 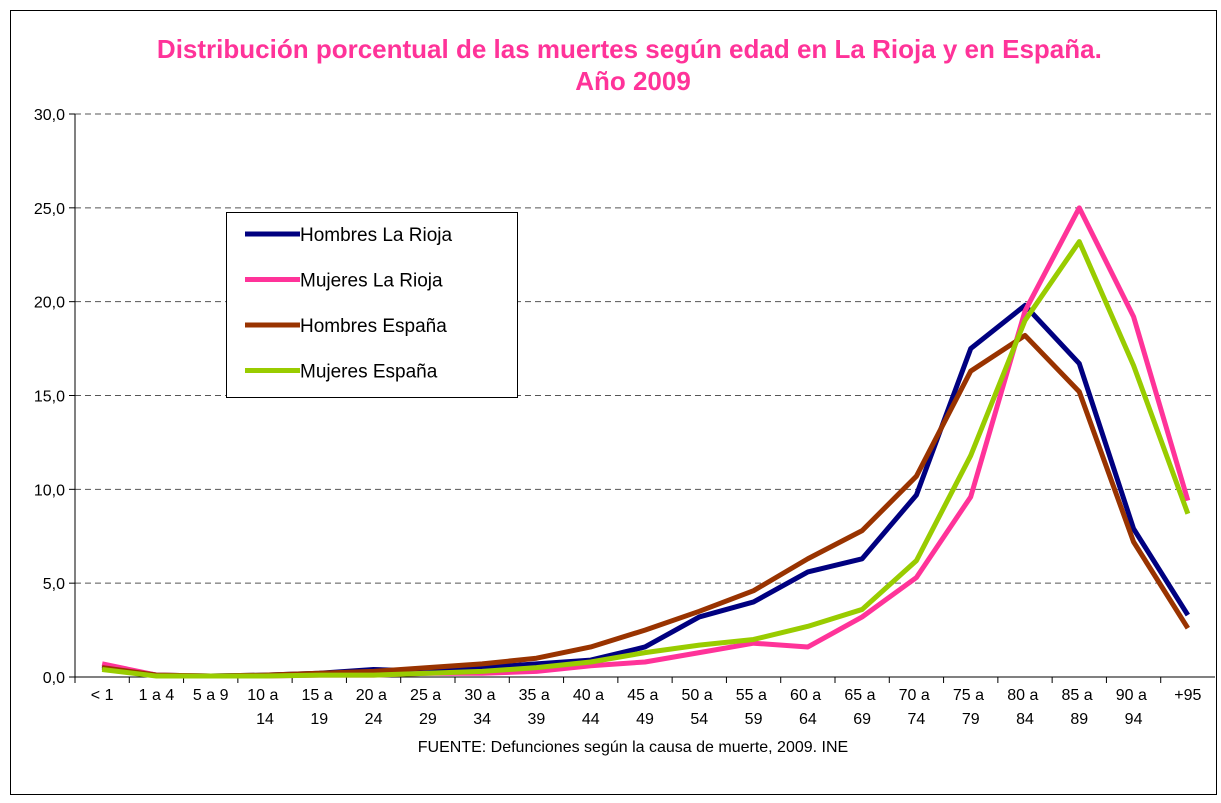 What do you see at coordinates (319, 707) in the screenshot?
I see `x-tick-label: 15 a 19` at bounding box center [319, 707].